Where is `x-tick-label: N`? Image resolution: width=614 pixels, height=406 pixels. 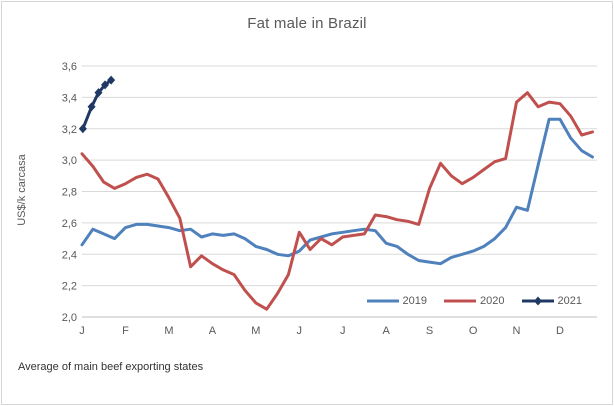
x-tick-label: N is located at coordinates (517, 331).